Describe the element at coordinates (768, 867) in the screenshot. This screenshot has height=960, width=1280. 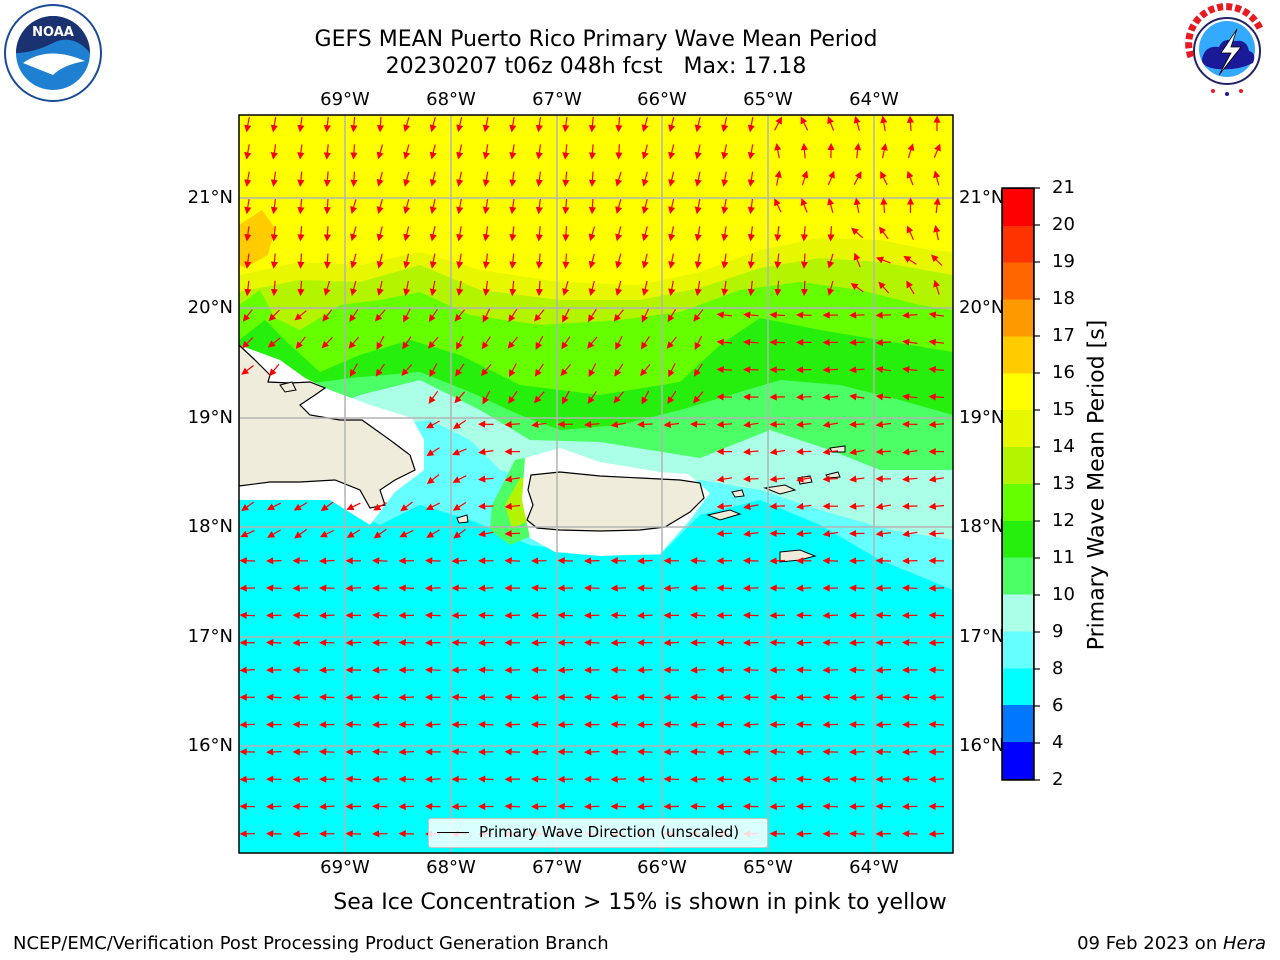
I see `lon-label-bottom: 65°W` at that location.